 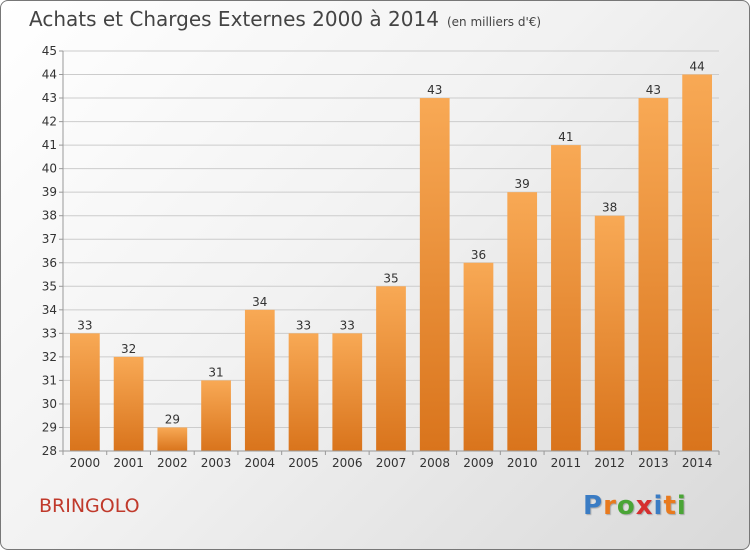 I want to click on bar-2013, so click(x=653, y=274).